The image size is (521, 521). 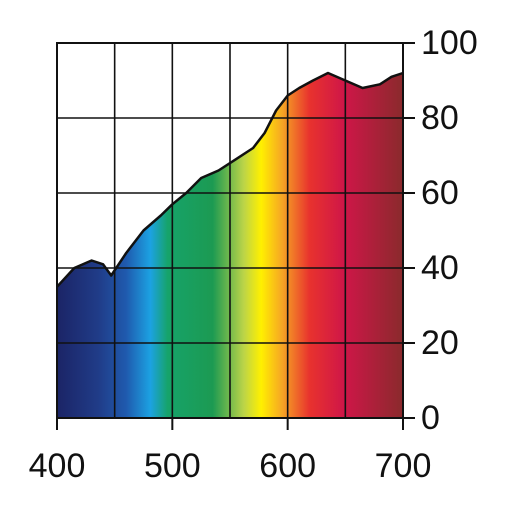 I want to click on y-tick-label: 80, so click(x=440, y=118).